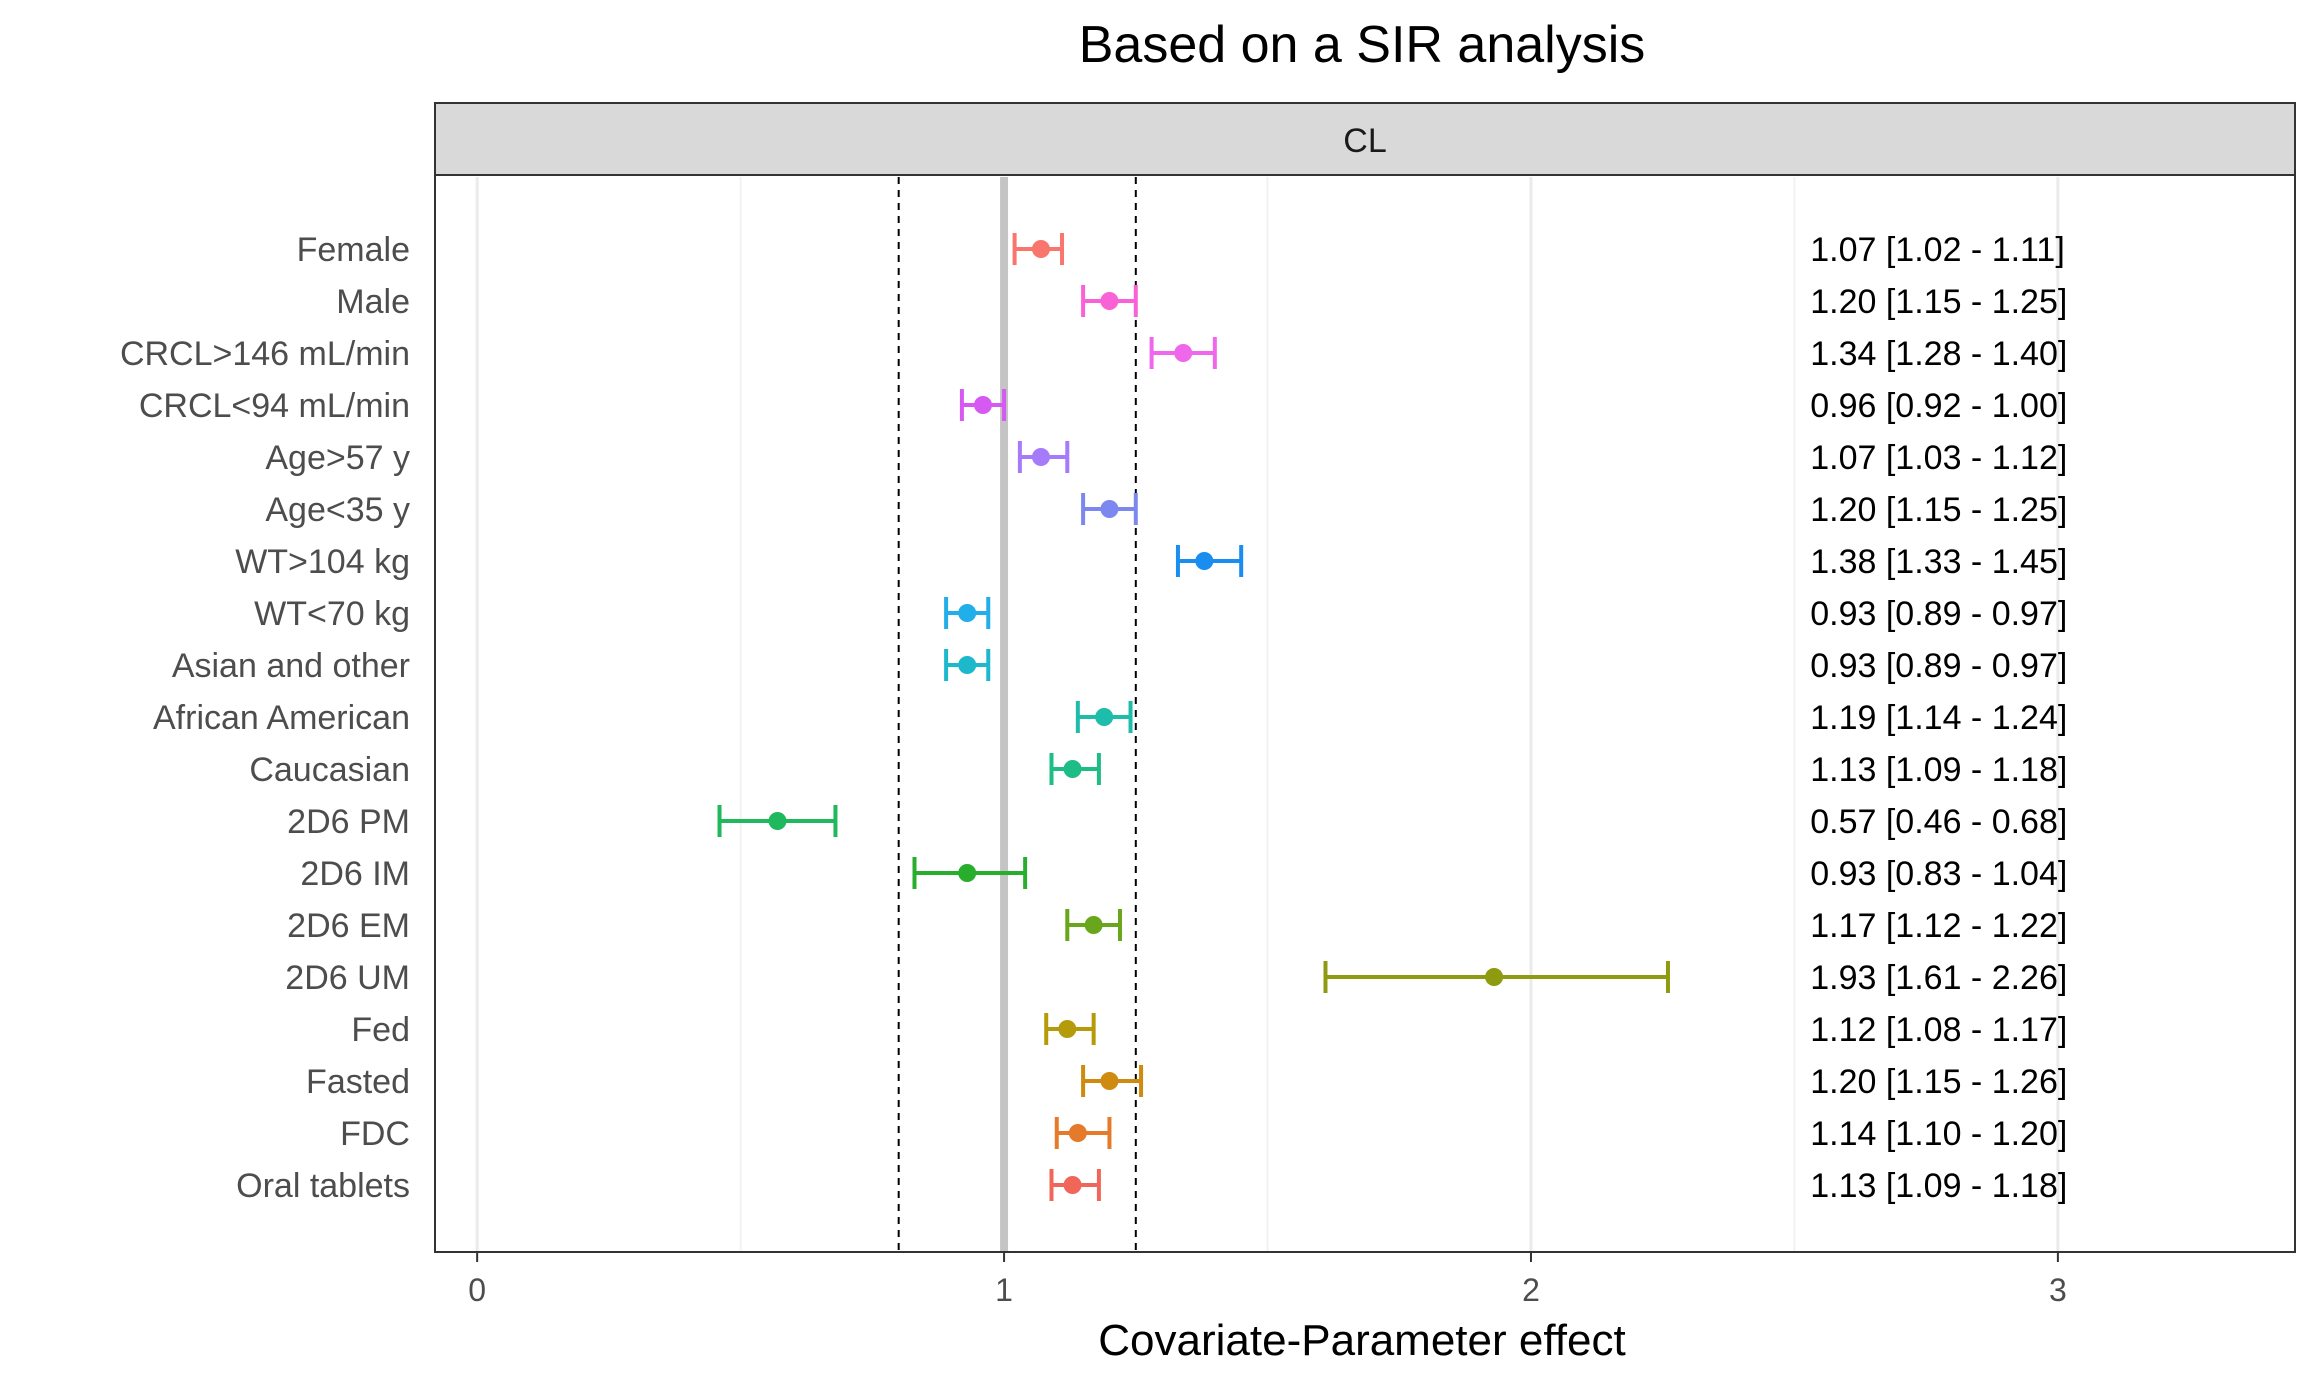  I want to click on row-label: WT>104 kg, so click(322, 562).